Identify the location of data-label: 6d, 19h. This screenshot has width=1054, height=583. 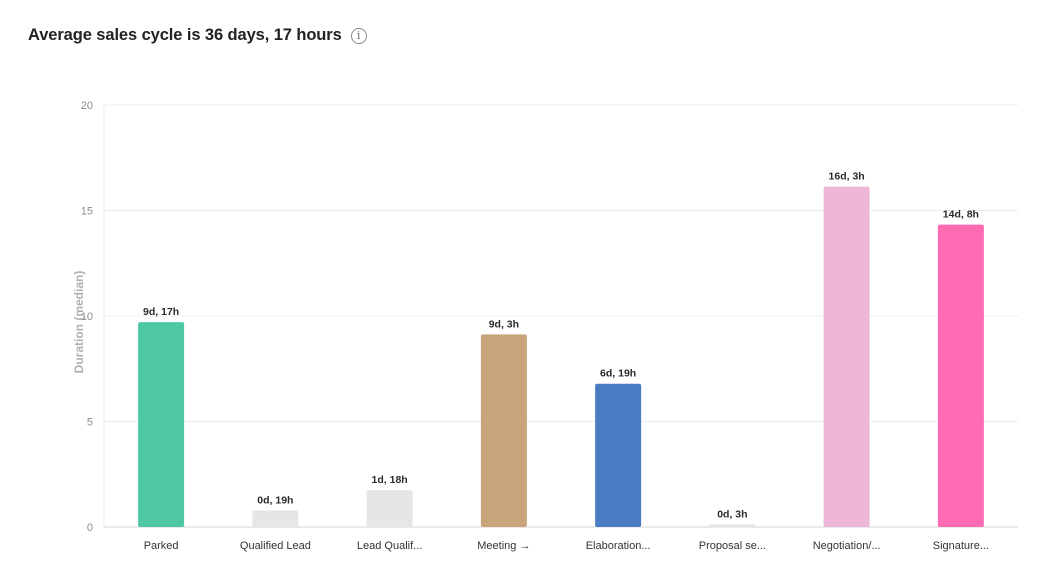
(618, 374).